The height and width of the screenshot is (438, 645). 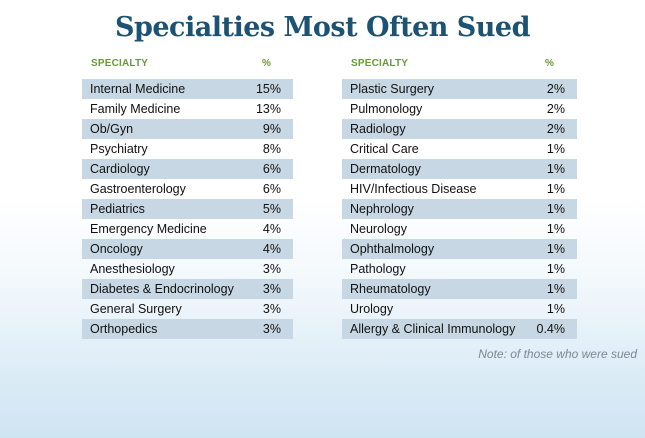 What do you see at coordinates (557, 354) in the screenshot?
I see `footnote: Note: of those who were sued` at bounding box center [557, 354].